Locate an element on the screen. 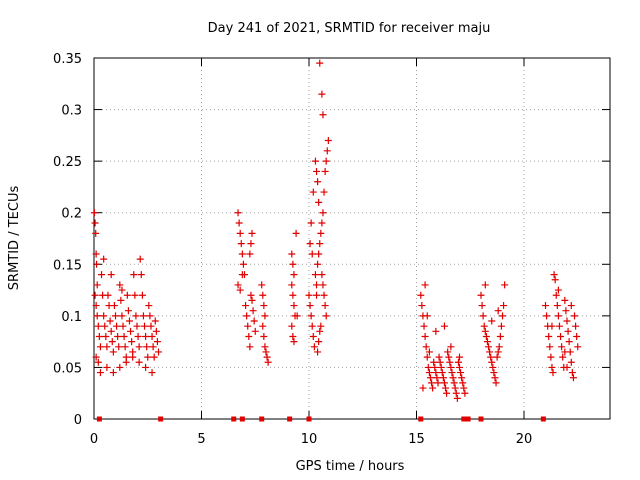 The width and height of the screenshot is (640, 480). x-tick-label: 10 is located at coordinates (309, 439).